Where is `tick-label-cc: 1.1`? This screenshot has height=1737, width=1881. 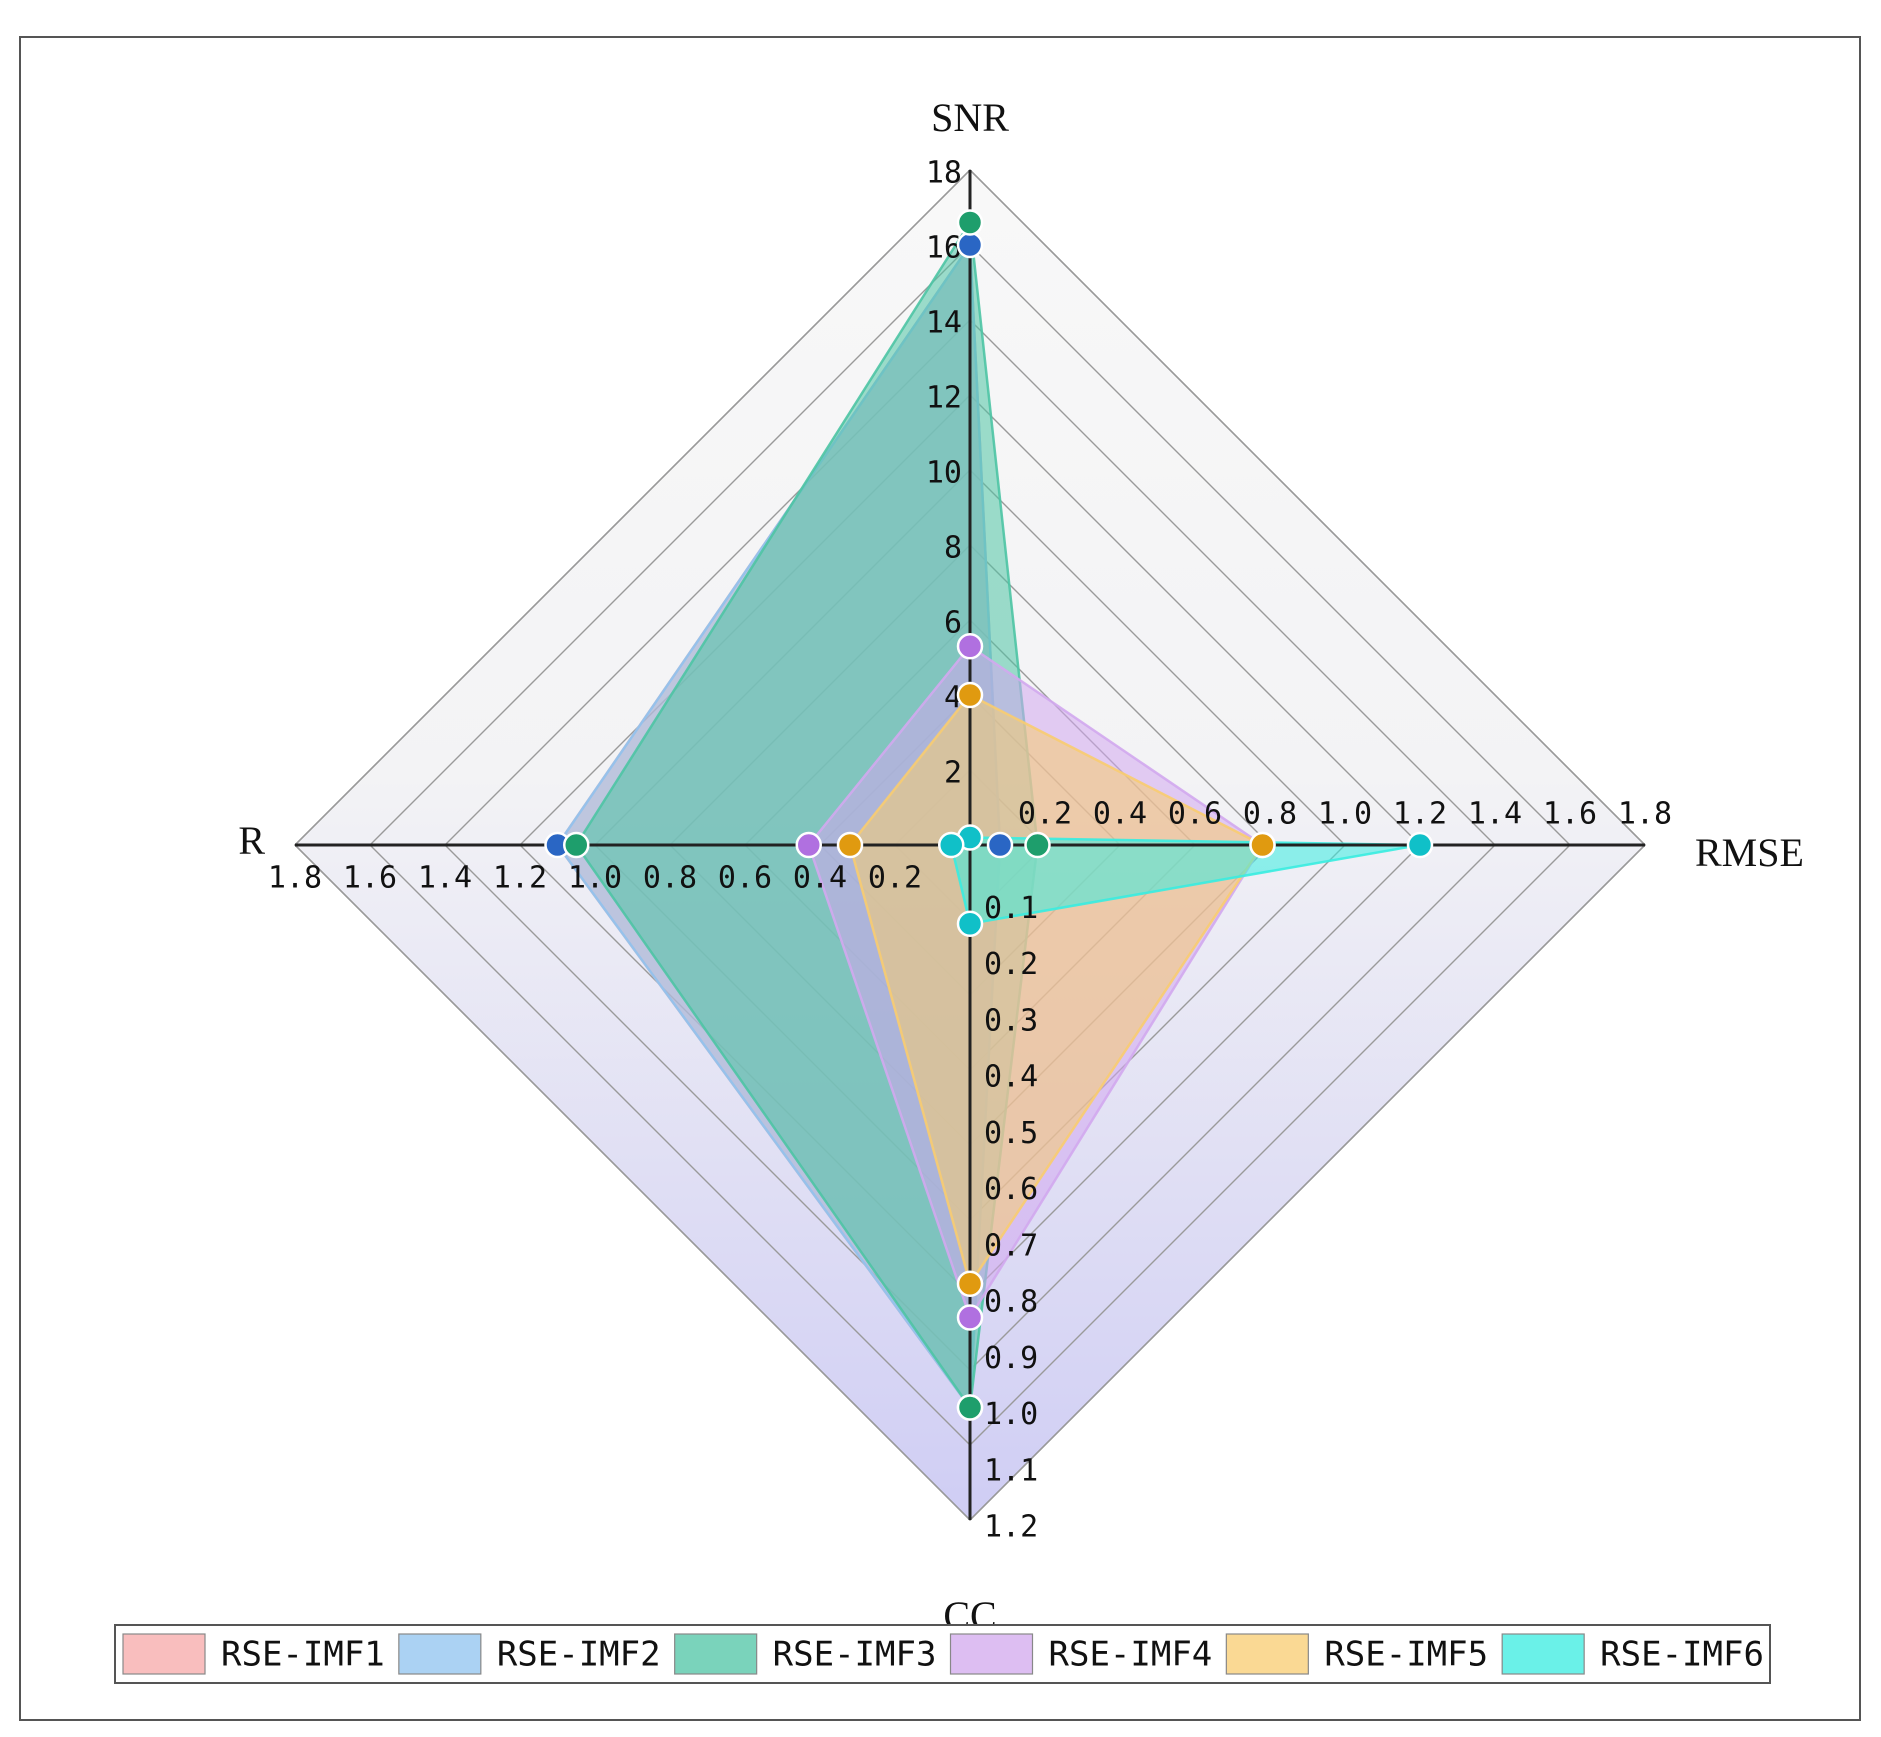
tick-label-cc: 1.1 is located at coordinates (1011, 1470).